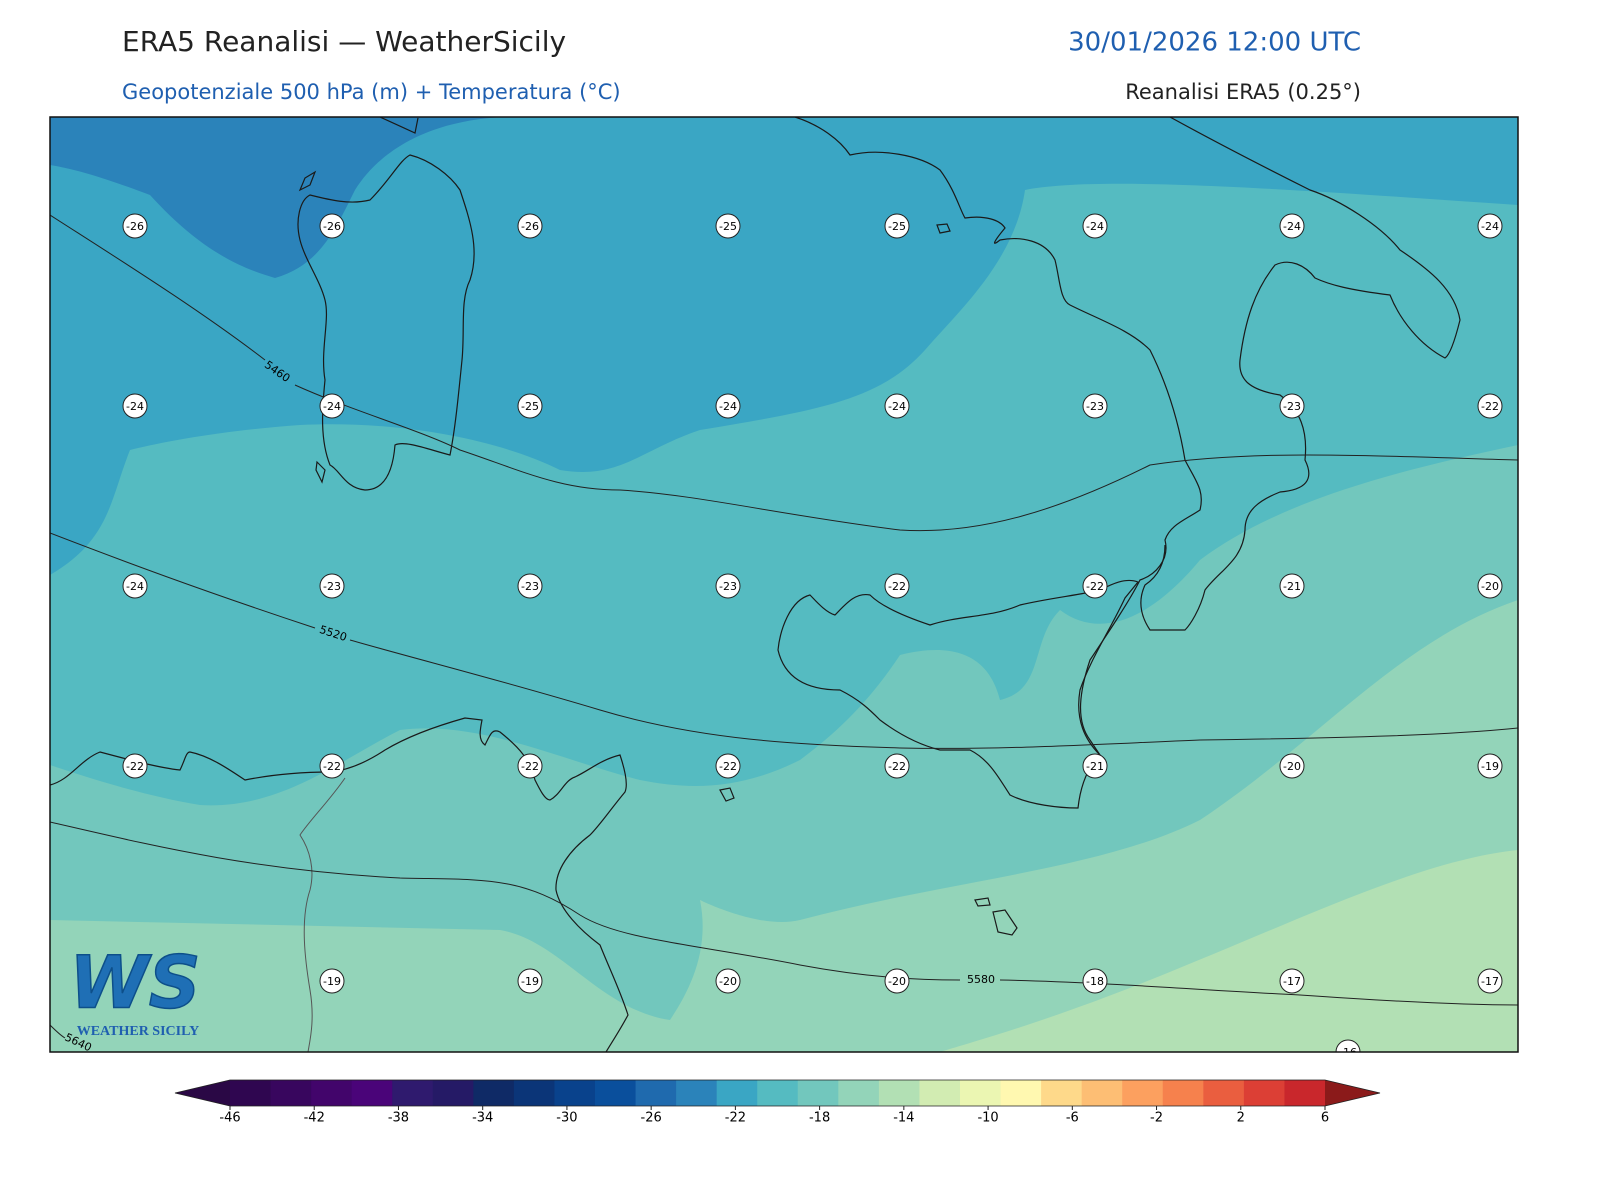 The height and width of the screenshot is (1204, 1600). Describe the element at coordinates (134, 983) in the screenshot. I see `logo-mark: WS` at that location.